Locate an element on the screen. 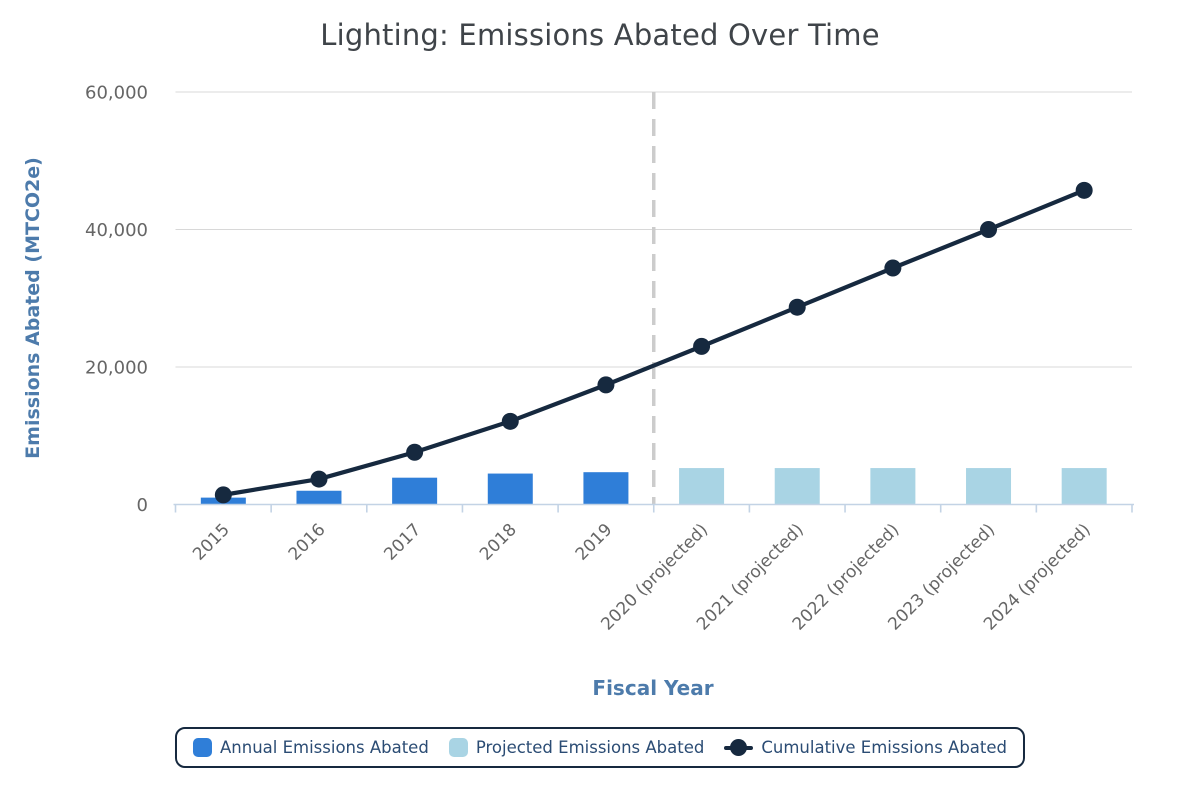  point-2018 is located at coordinates (510, 421).